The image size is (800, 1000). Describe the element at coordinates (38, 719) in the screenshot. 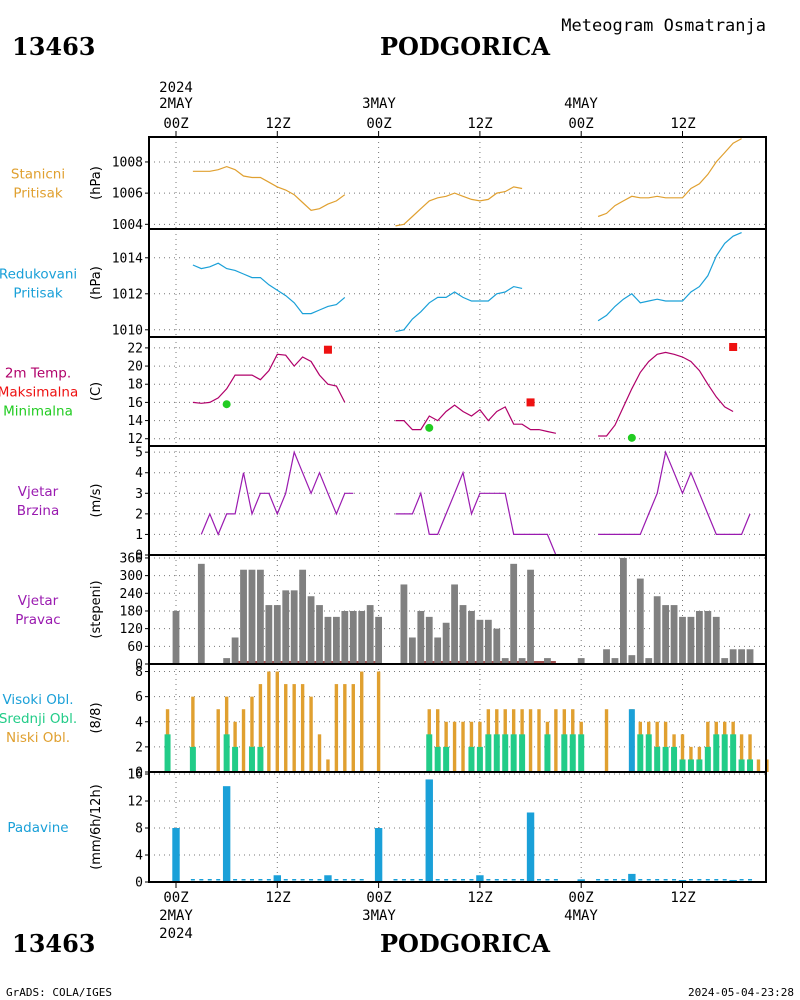

I see `panel-side-label: Srednji Obl.` at that location.